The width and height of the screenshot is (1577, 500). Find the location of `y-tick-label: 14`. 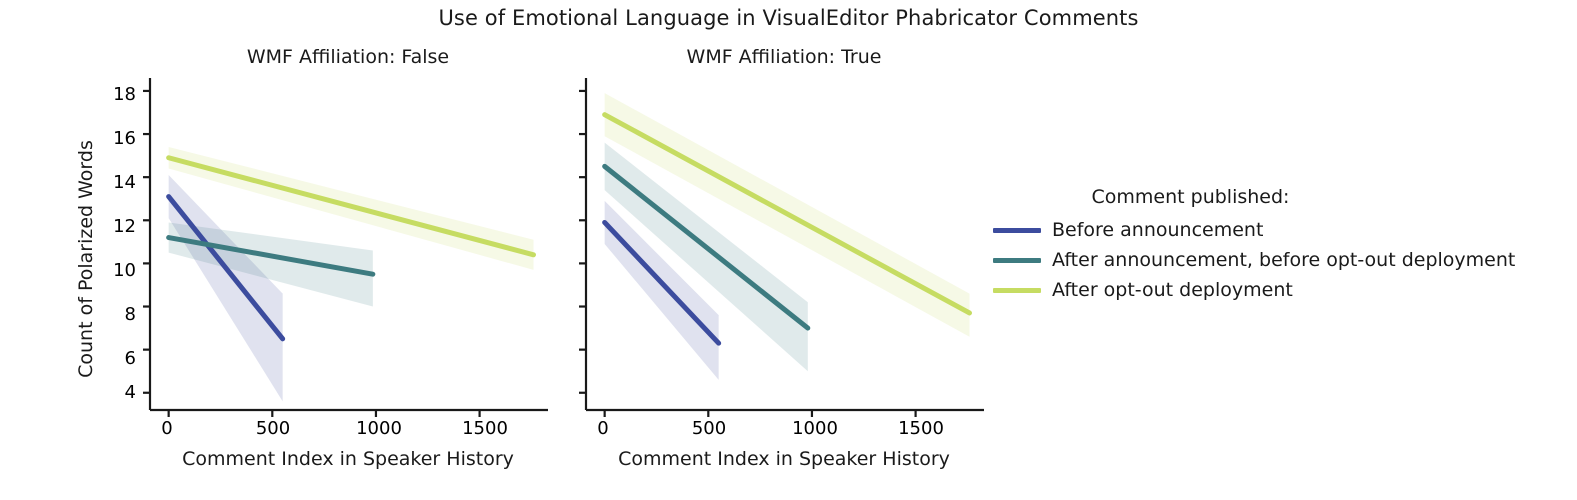

y-tick-label: 14 is located at coordinates (124, 182).